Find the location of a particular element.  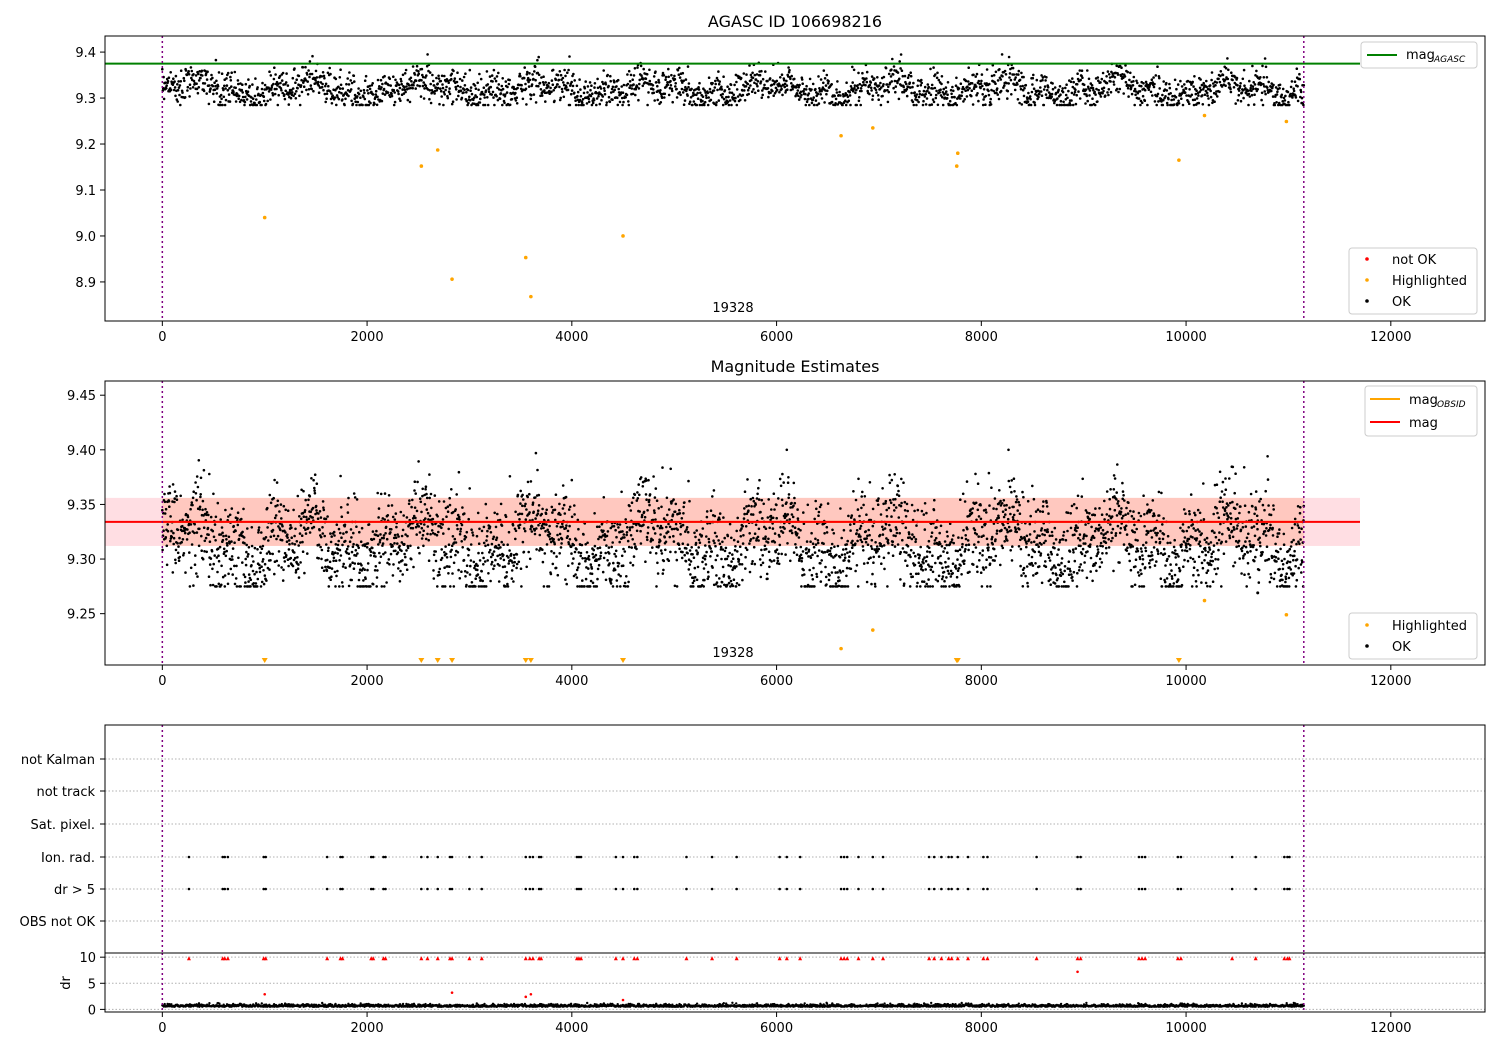

estimates-legend-point-label: OK is located at coordinates (1401, 647).